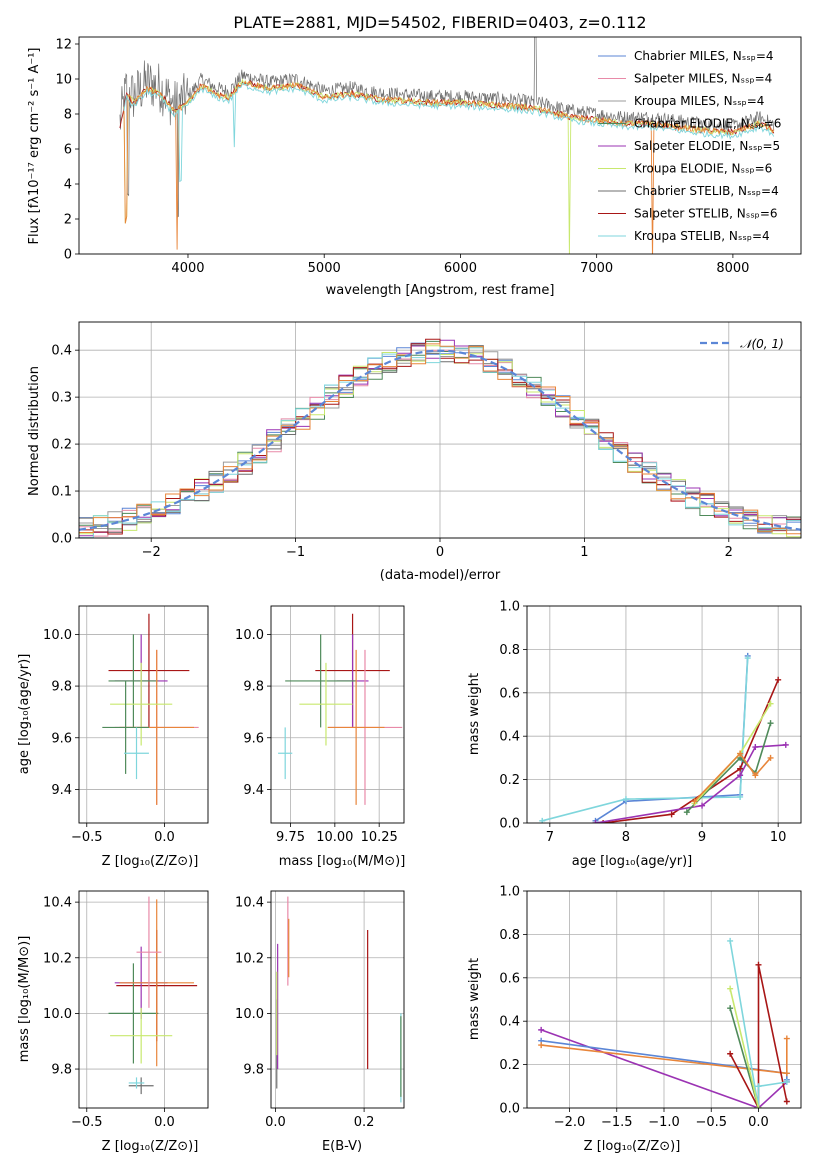 The image size is (819, 1170). Describe the element at coordinates (379, 837) in the screenshot. I see `x-tick-label: 10.25` at that location.